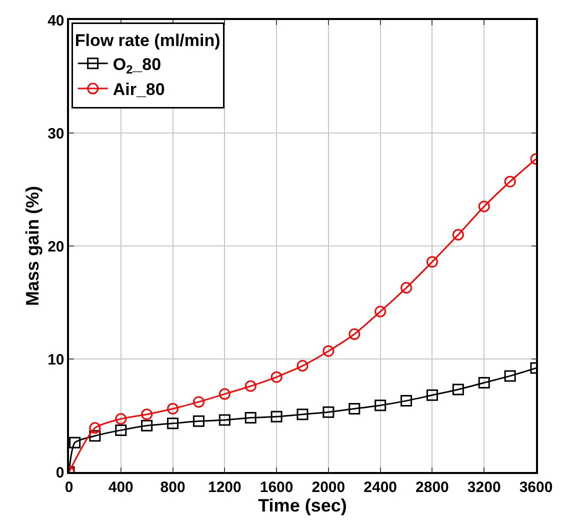  I want to click on x-tick-label: 3600, so click(536, 487).